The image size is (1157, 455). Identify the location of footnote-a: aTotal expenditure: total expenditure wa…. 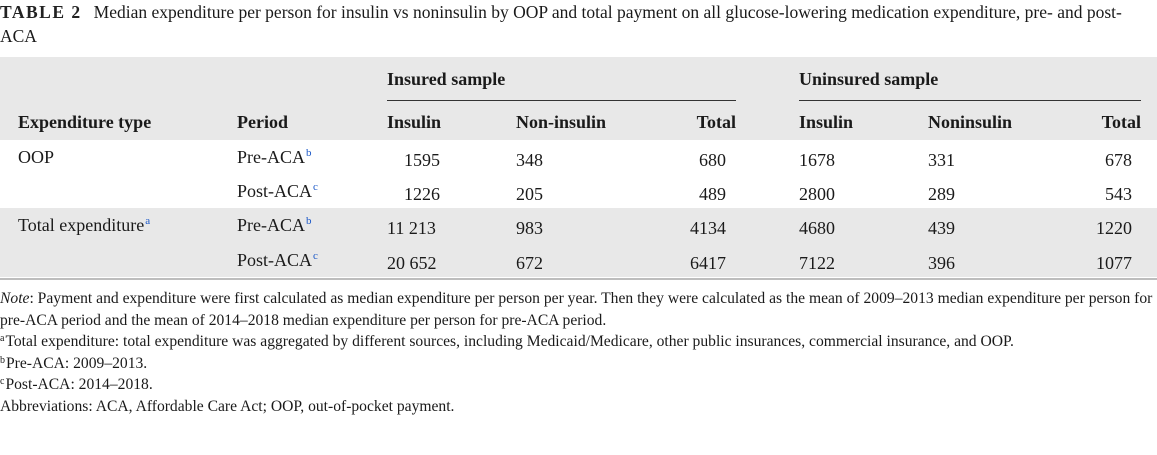
(507, 341).